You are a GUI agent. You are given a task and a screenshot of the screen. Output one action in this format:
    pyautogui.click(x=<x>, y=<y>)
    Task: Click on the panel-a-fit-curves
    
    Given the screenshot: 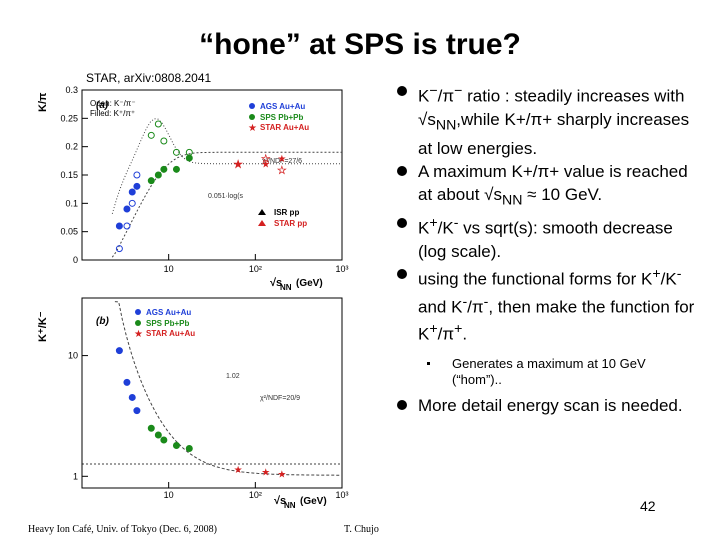 What is the action you would take?
    pyautogui.click(x=226, y=188)
    